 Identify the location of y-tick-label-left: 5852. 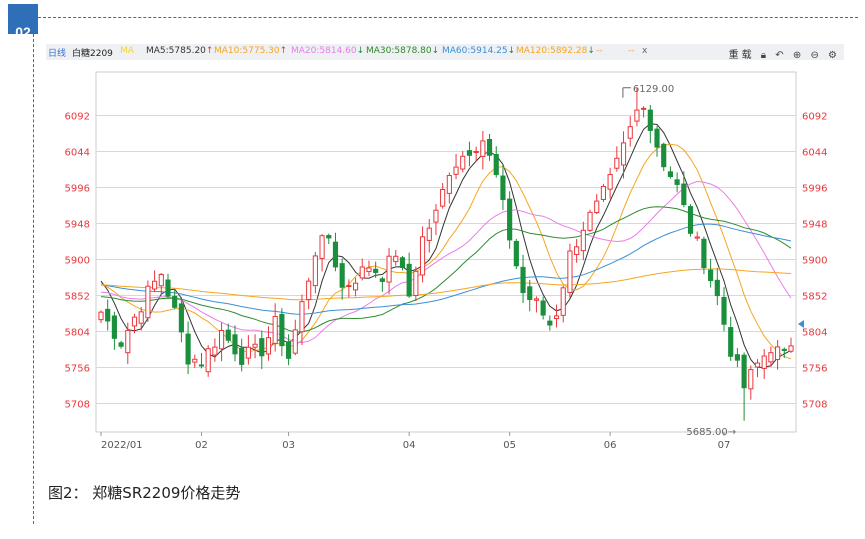
(77, 297).